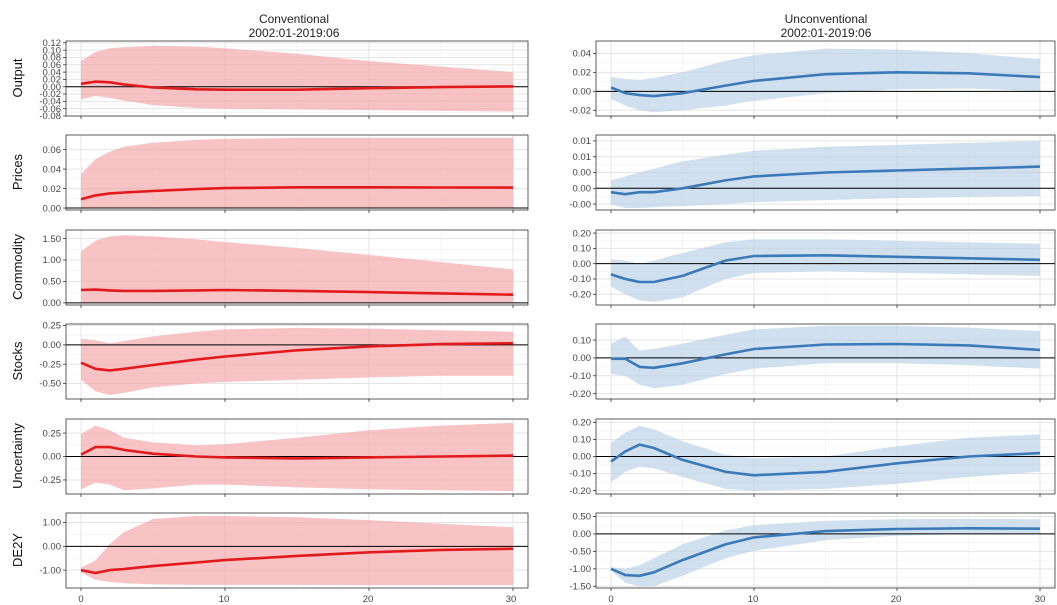 This screenshot has height=605, width=1057. What do you see at coordinates (826, 33) in the screenshot?
I see `column-title-unconventional-line2: 2002:01-2019:06` at bounding box center [826, 33].